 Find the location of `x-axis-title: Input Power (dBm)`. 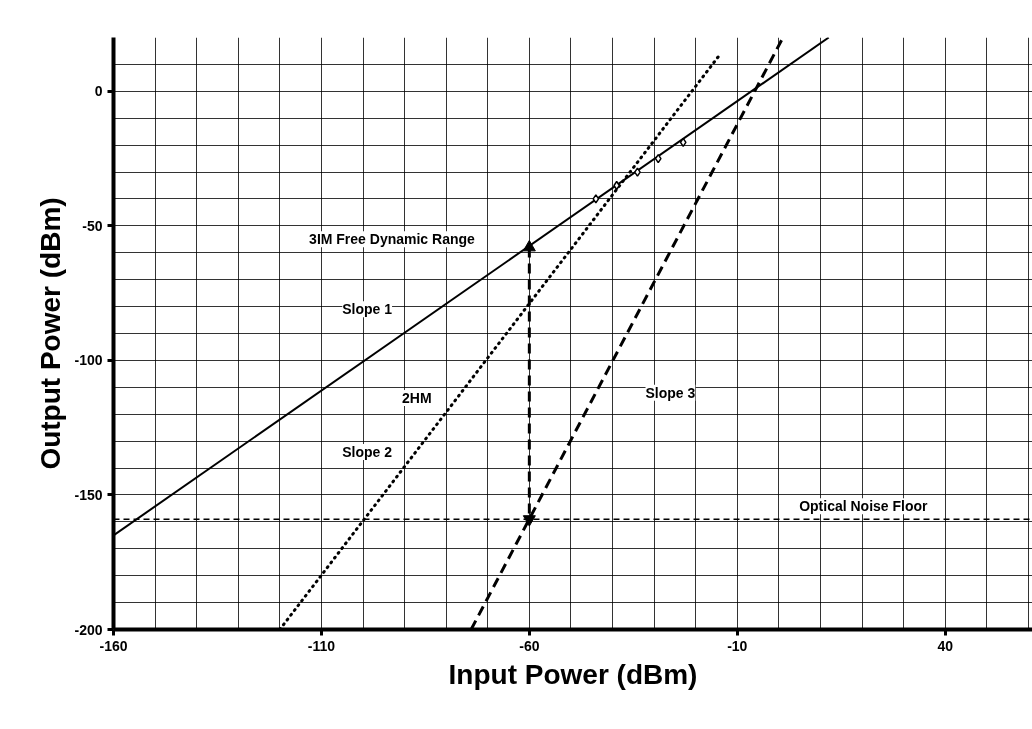

x-axis-title: Input Power (dBm) is located at coordinates (573, 674).